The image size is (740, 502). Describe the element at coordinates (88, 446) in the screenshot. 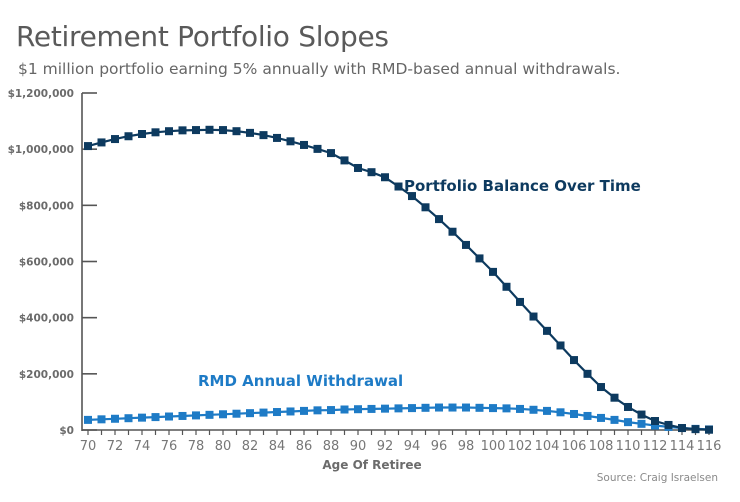

I see `x-tick-label: 70` at that location.